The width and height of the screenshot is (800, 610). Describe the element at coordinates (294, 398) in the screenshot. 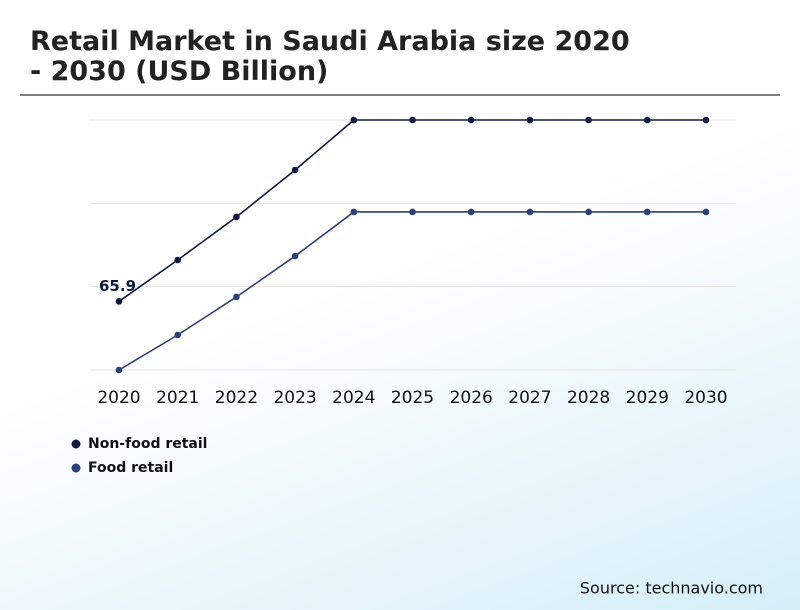

I see `x-tick-label: 2023` at that location.